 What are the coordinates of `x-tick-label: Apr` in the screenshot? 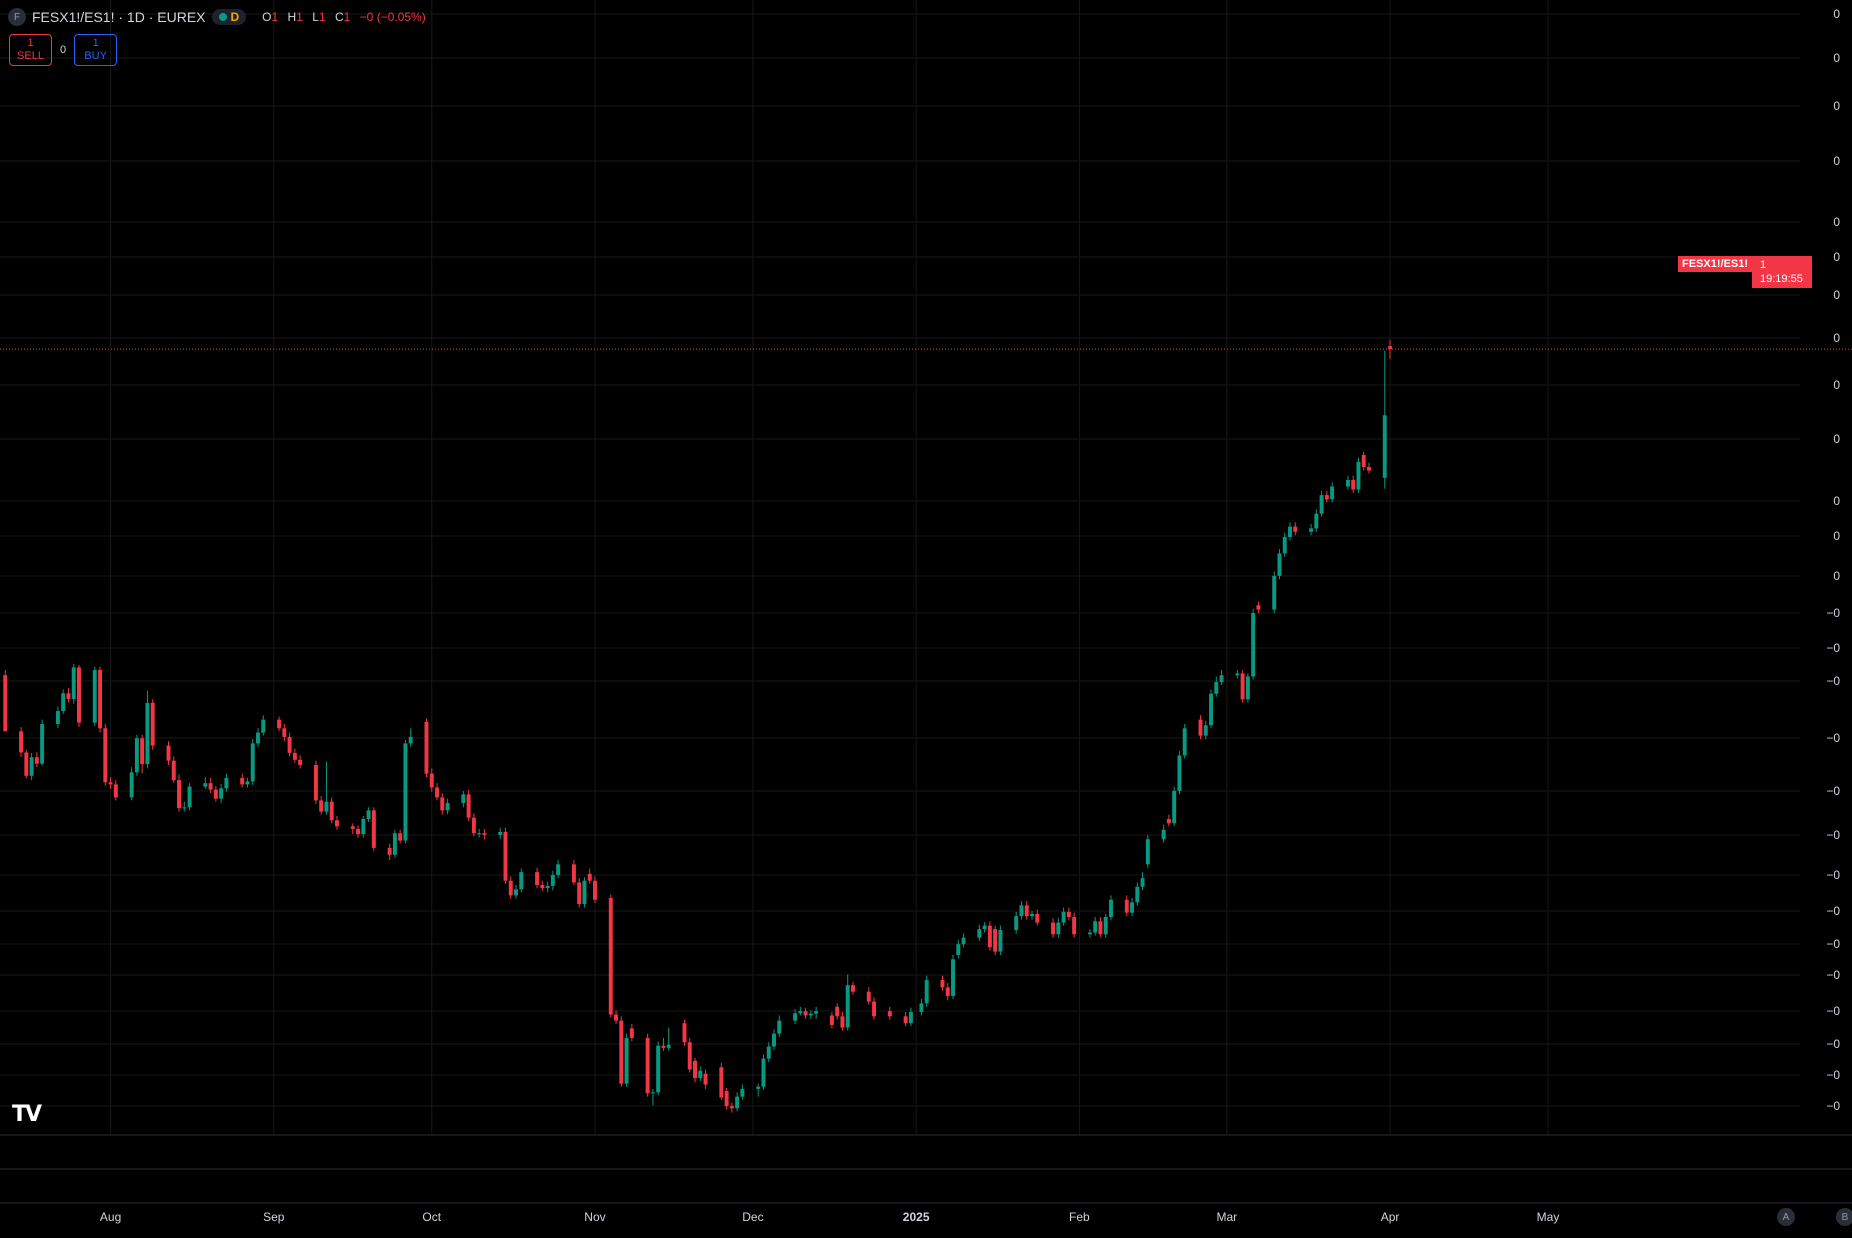 It's located at (1390, 1217).